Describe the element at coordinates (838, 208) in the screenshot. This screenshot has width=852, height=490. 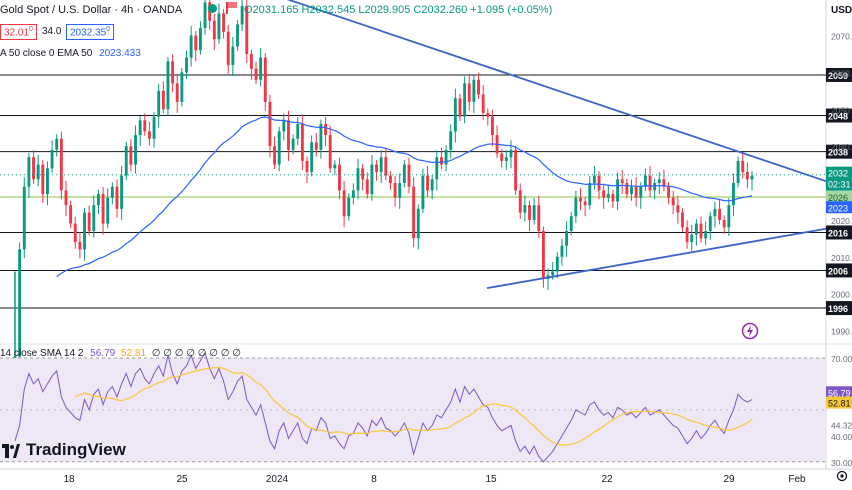
I see `ema-badge-label: 2023` at that location.